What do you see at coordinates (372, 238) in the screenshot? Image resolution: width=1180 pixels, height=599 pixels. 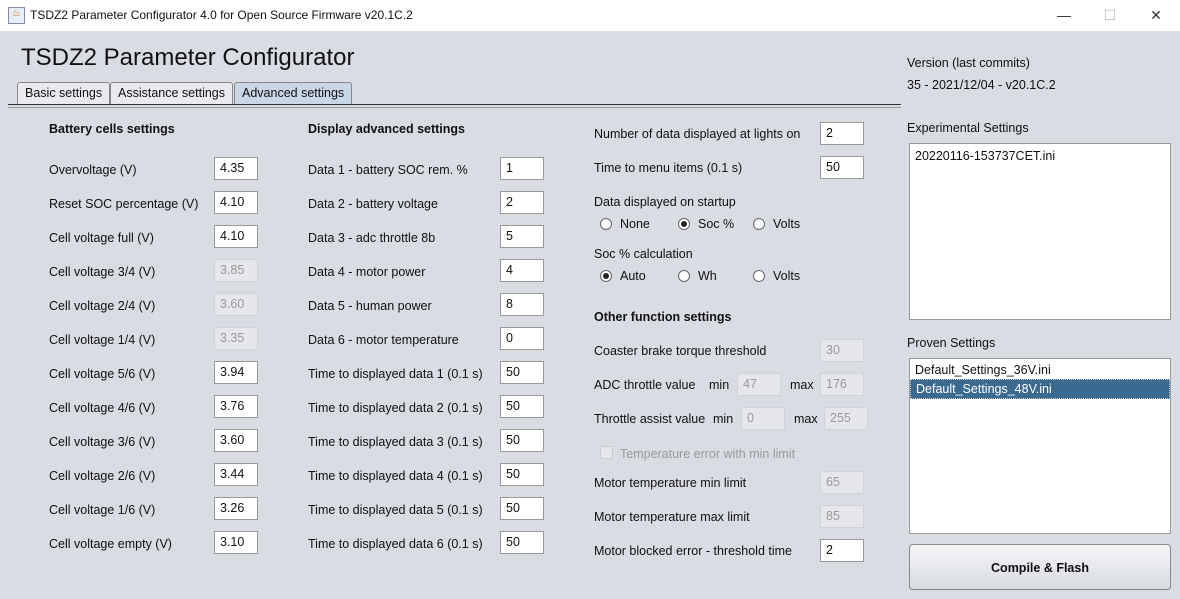 I see `display-row-label: Data 3 - adc throttle 8b` at bounding box center [372, 238].